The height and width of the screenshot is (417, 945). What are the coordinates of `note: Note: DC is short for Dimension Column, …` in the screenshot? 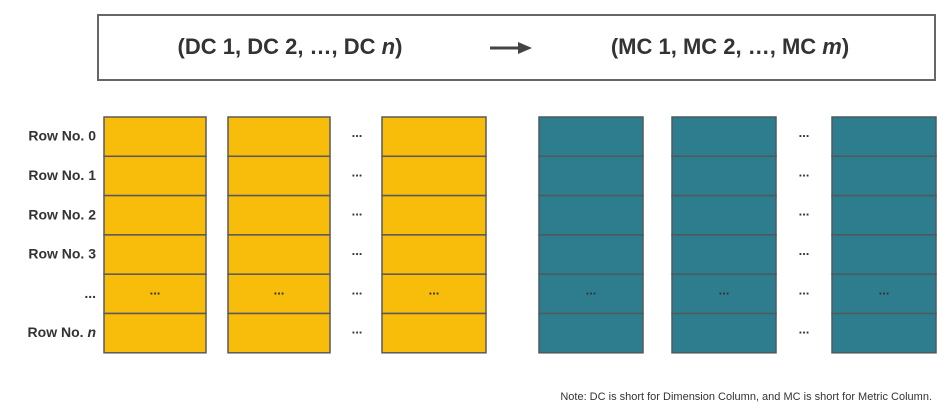 It's located at (746, 397).